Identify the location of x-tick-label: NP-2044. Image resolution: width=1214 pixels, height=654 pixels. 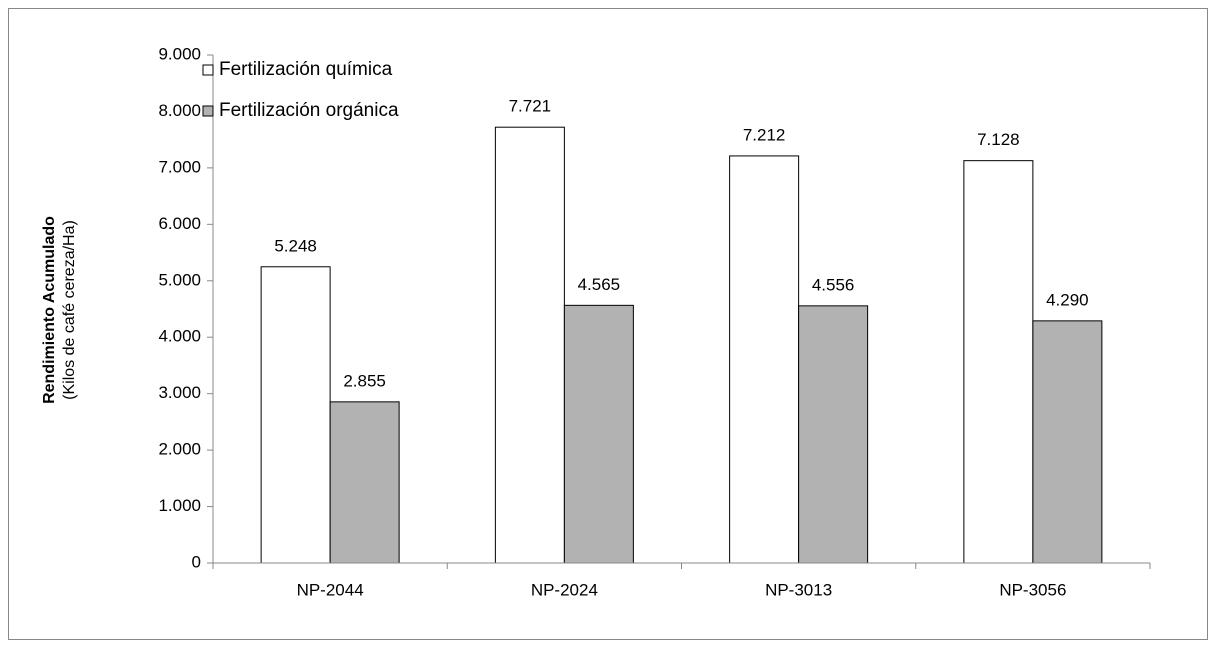
(330, 589).